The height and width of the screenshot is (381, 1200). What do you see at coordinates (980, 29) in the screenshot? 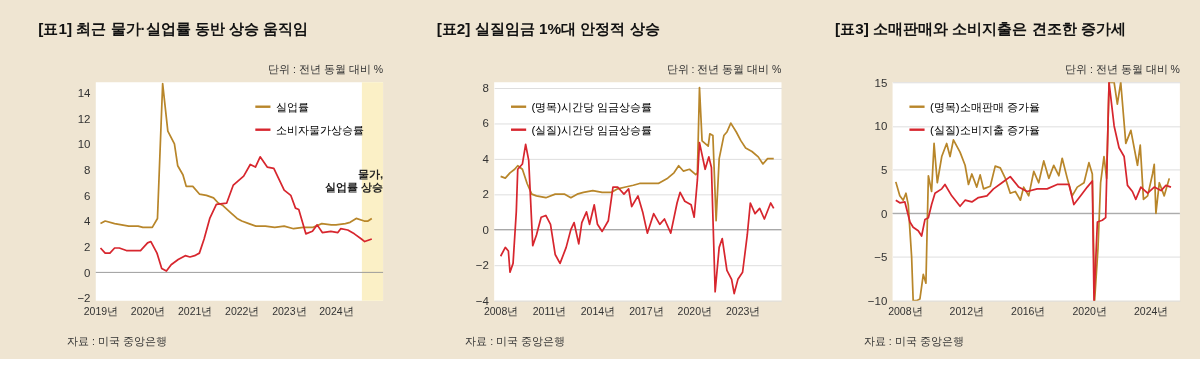
I see `chart-title: [표3] 소매판매와 소비지출은 견조한 증가세` at bounding box center [980, 29].